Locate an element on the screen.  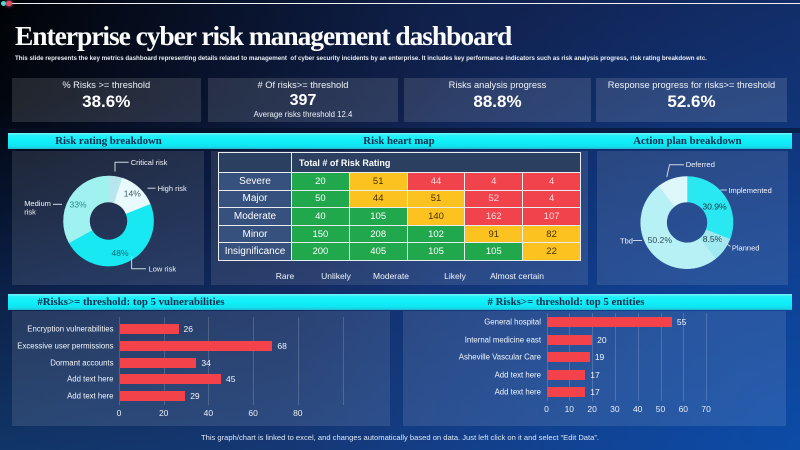
svg-text: Medium is located at coordinates (37, 203).